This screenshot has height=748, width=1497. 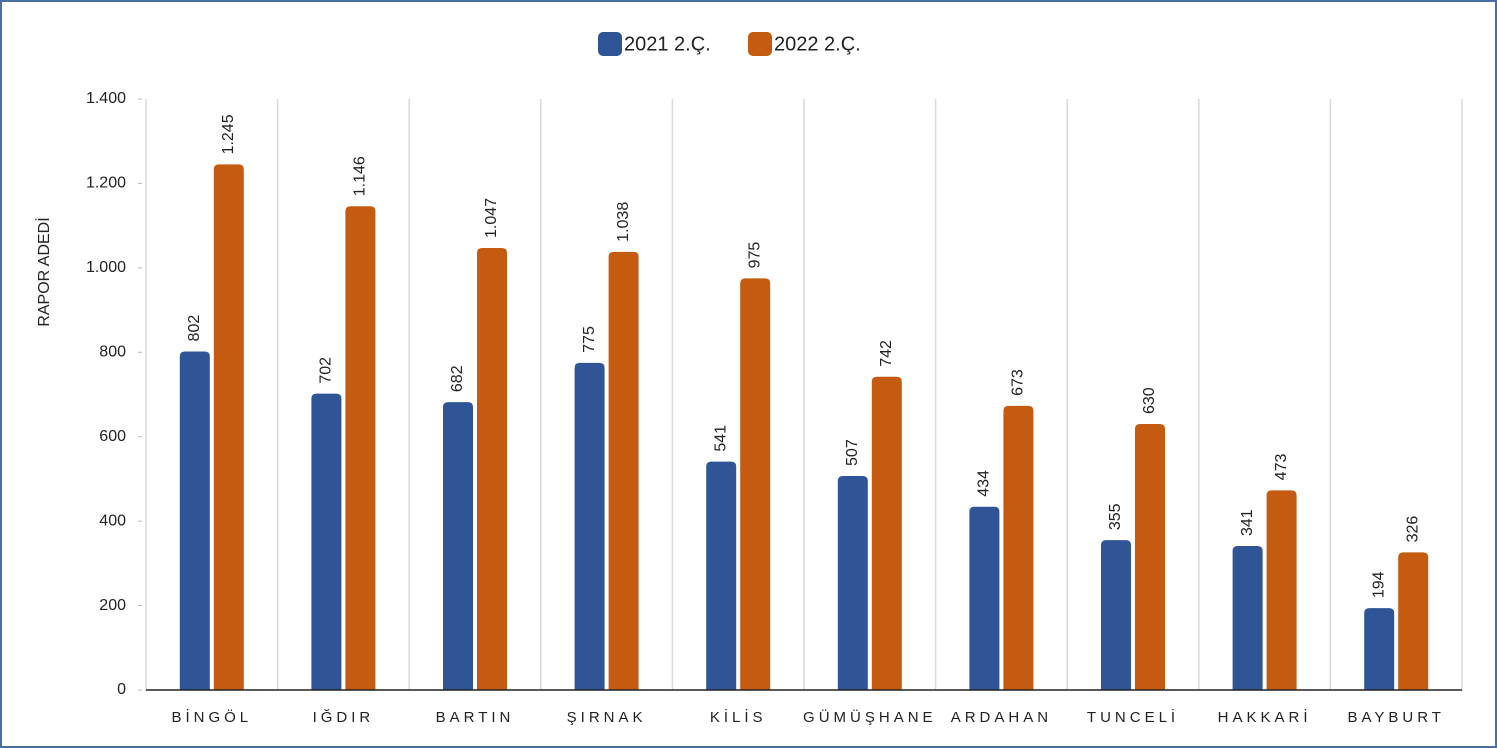 I want to click on value-label: 1.146, so click(x=360, y=176).